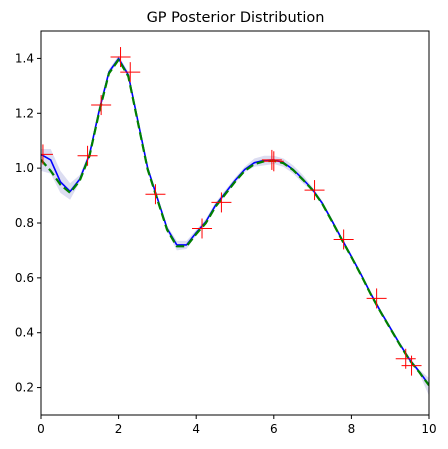  I want to click on y-tick-label: 1.2, so click(24, 113).